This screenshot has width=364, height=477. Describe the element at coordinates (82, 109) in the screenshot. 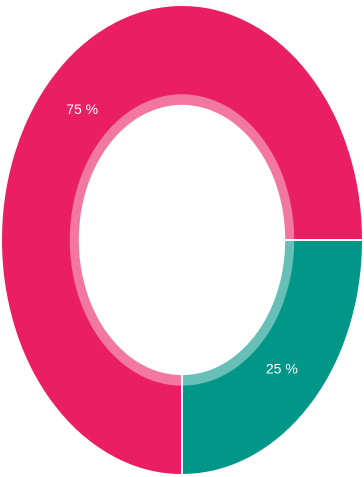

I see `slice-label: 75 %` at that location.